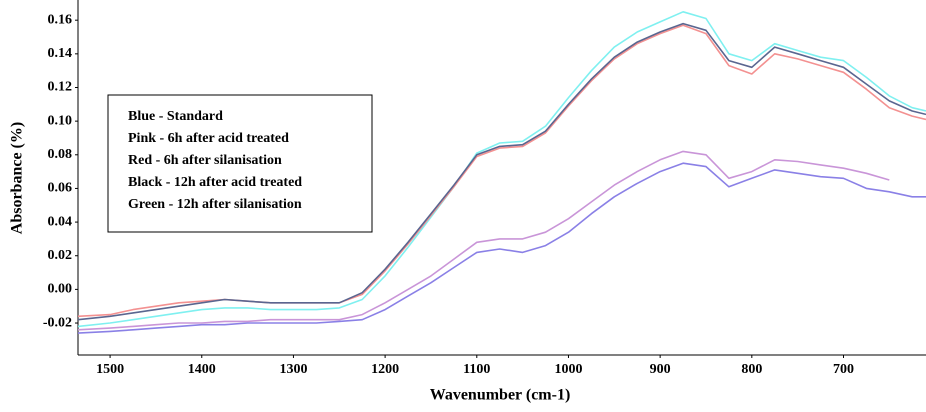  I want to click on legend-text: Red - 6h after silanisation, so click(205, 160).